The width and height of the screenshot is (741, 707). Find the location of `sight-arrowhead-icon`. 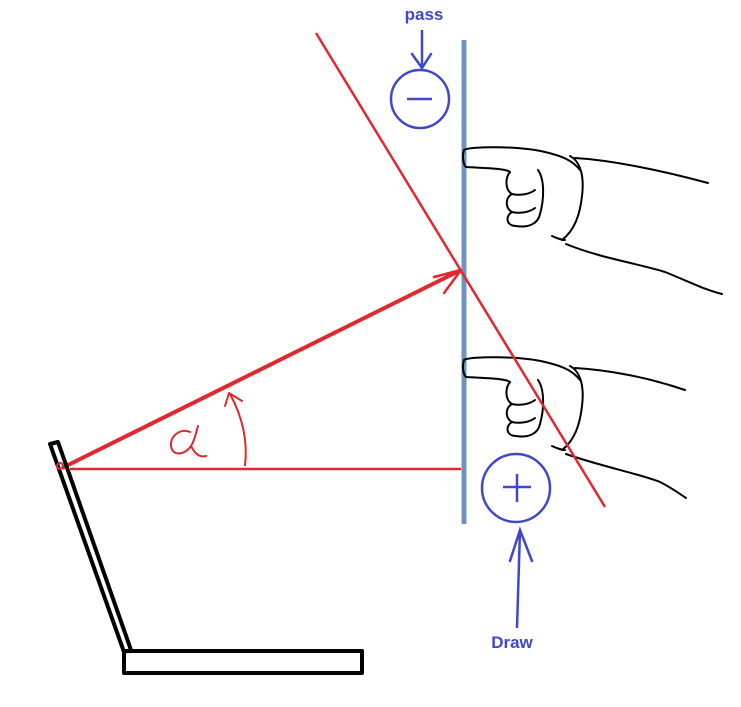

sight-arrowhead-icon is located at coordinates (447, 281).